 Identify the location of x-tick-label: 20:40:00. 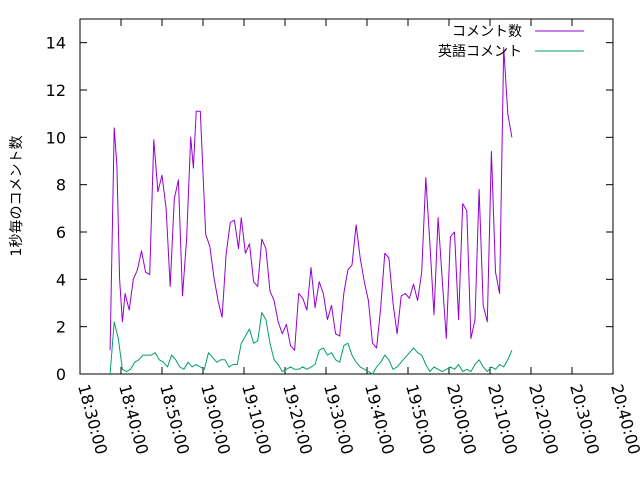
(623, 419).